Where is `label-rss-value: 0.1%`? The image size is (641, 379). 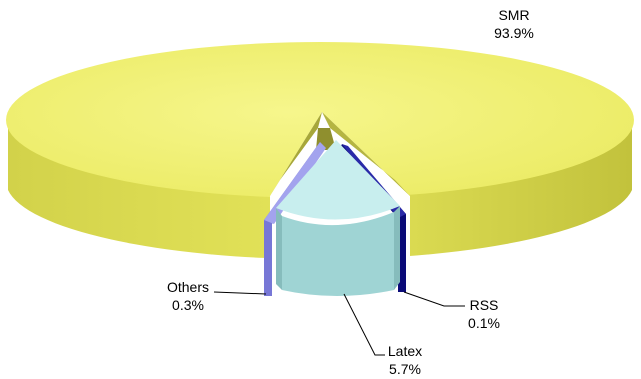
label-rss-value: 0.1% is located at coordinates (484, 323).